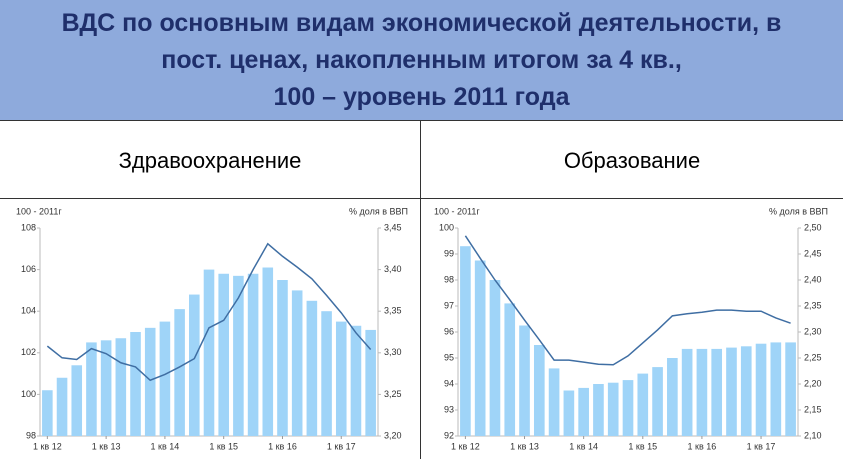 The width and height of the screenshot is (843, 459). What do you see at coordinates (393, 227) in the screenshot?
I see `y2-tick-label: 3,45` at bounding box center [393, 227].